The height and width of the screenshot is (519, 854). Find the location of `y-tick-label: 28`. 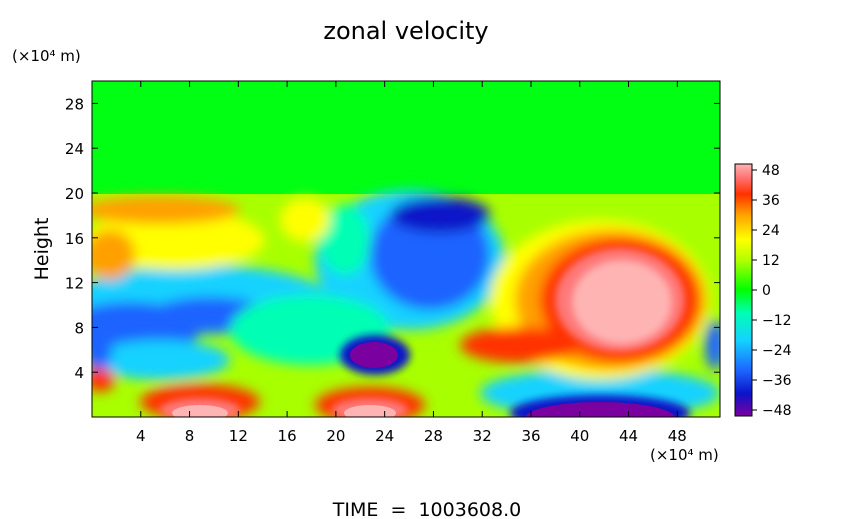

y-tick-label: 28 is located at coordinates (74, 104).